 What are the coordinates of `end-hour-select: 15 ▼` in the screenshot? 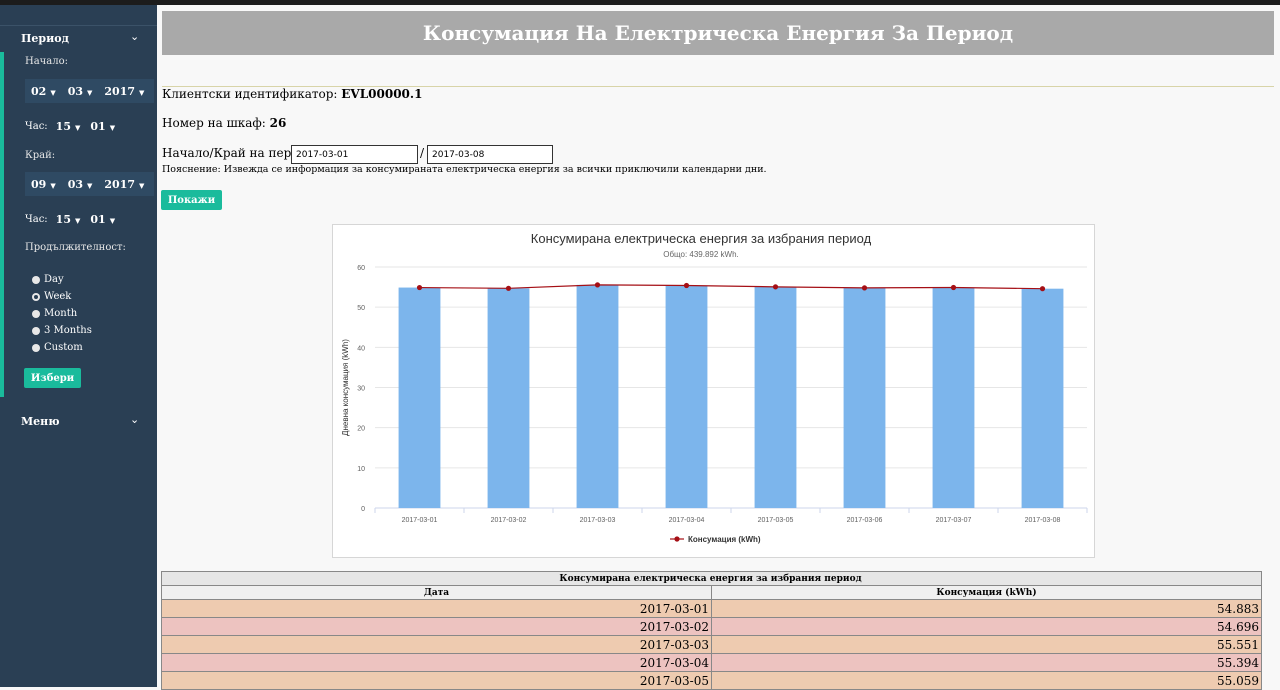 It's located at (70, 219).